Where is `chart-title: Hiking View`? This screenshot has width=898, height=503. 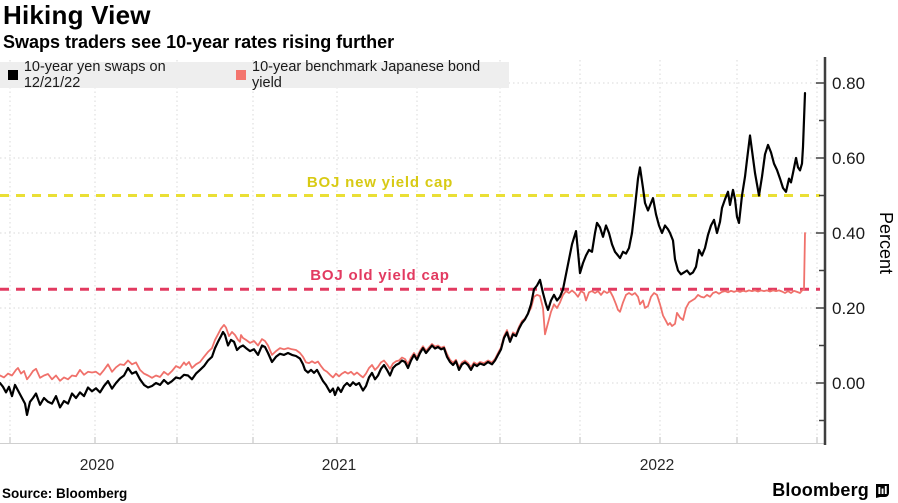
chart-title: Hiking View is located at coordinates (77, 15).